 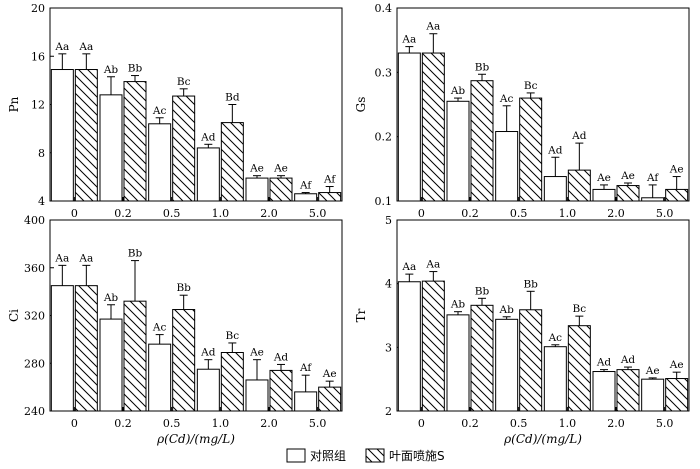 What do you see at coordinates (375, 455) in the screenshot?
I see `legend-swatch-spray` at bounding box center [375, 455].